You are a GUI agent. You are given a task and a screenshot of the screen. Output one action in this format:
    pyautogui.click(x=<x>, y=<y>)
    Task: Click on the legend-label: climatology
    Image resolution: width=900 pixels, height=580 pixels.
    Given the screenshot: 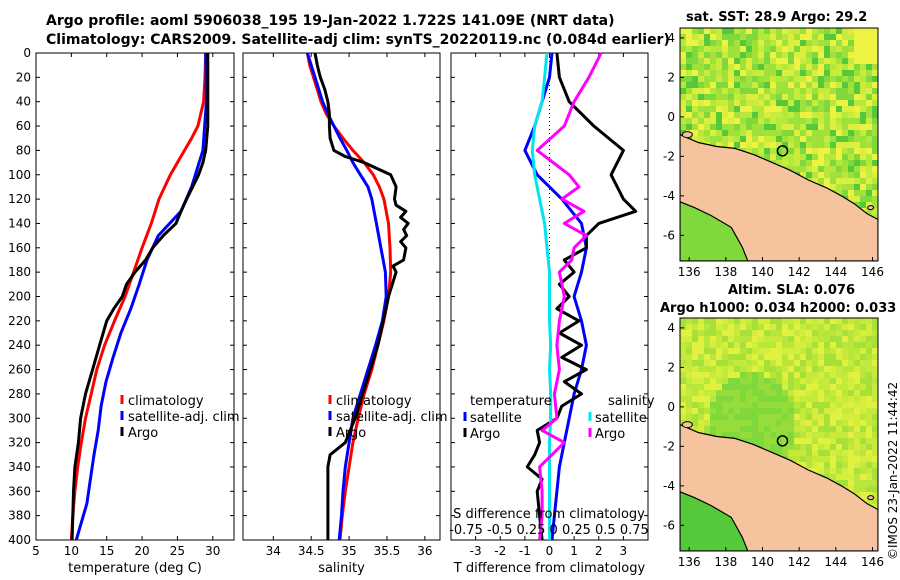 What is the action you would take?
    pyautogui.click(x=166, y=401)
    